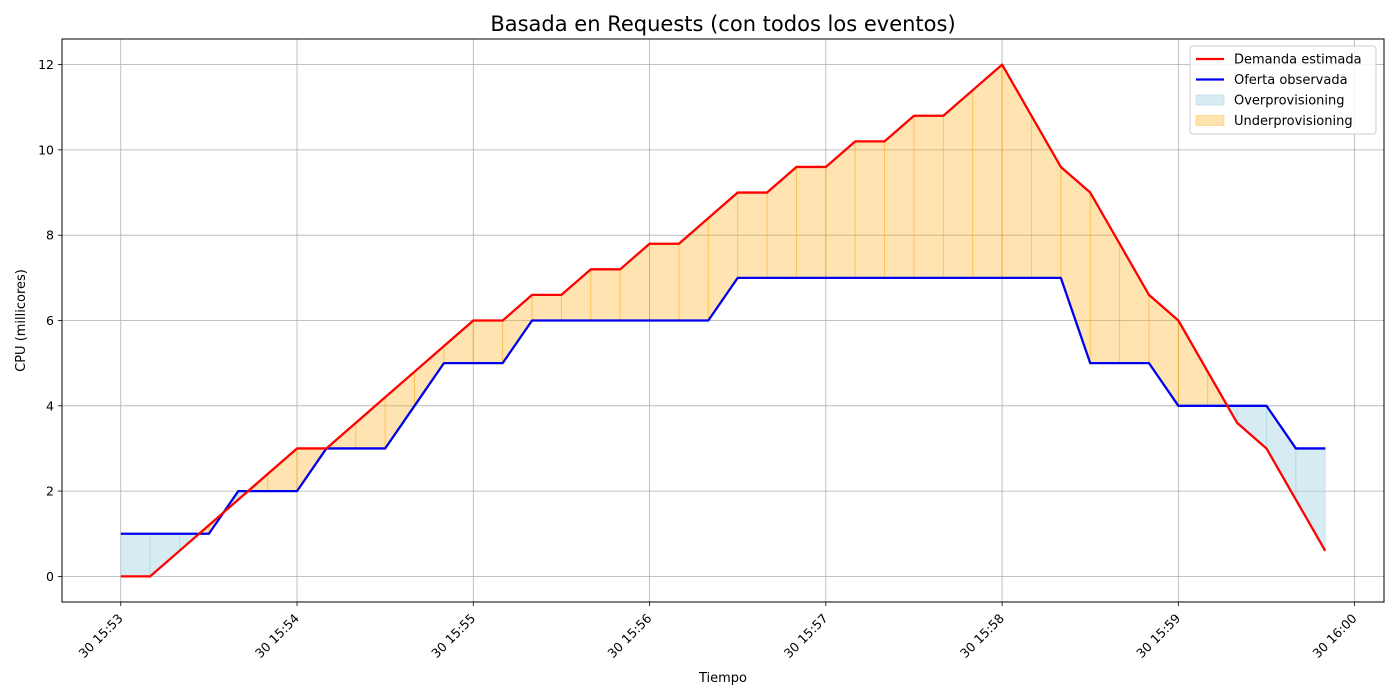  I want to click on y-tick-label: 2, so click(50, 491).